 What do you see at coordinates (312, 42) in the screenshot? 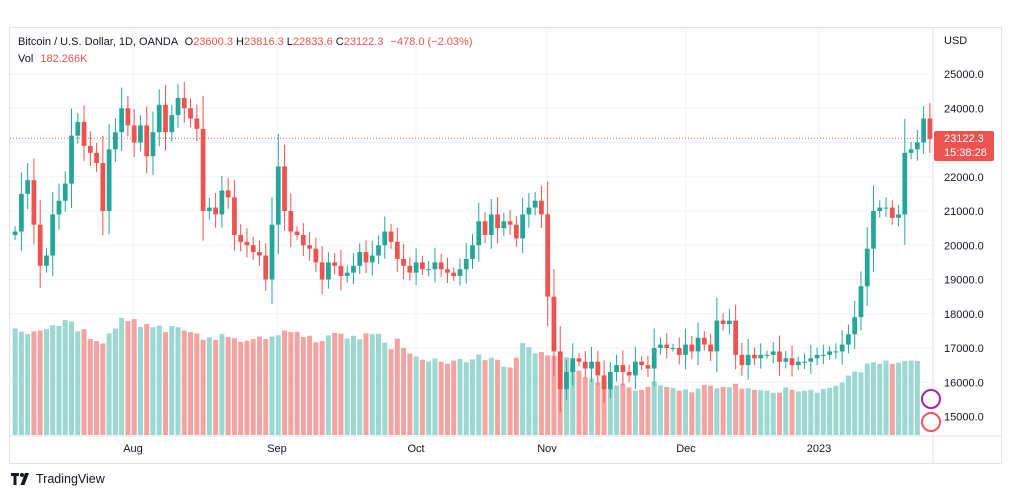
I see `low-value: 22833.6` at bounding box center [312, 42].